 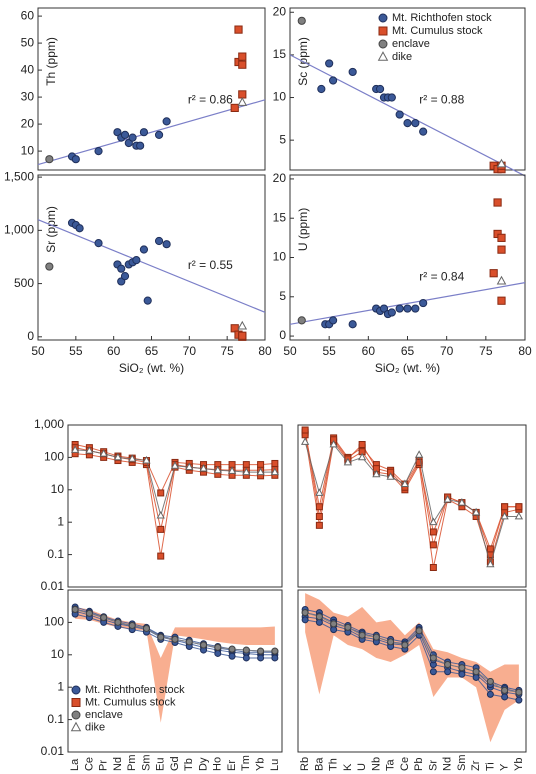 I want to click on y-tick-label: 10, so click(x=280, y=257).